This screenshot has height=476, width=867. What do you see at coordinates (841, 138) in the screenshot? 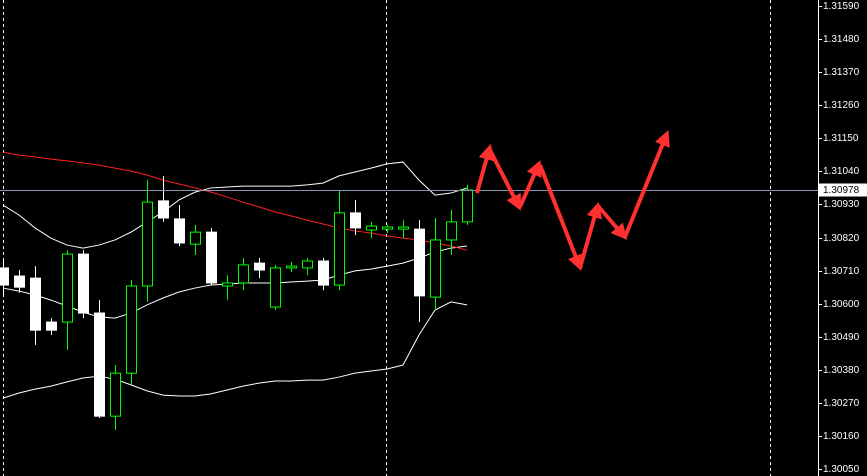
I see `y-tick-label: 1.31150` at bounding box center [841, 138].